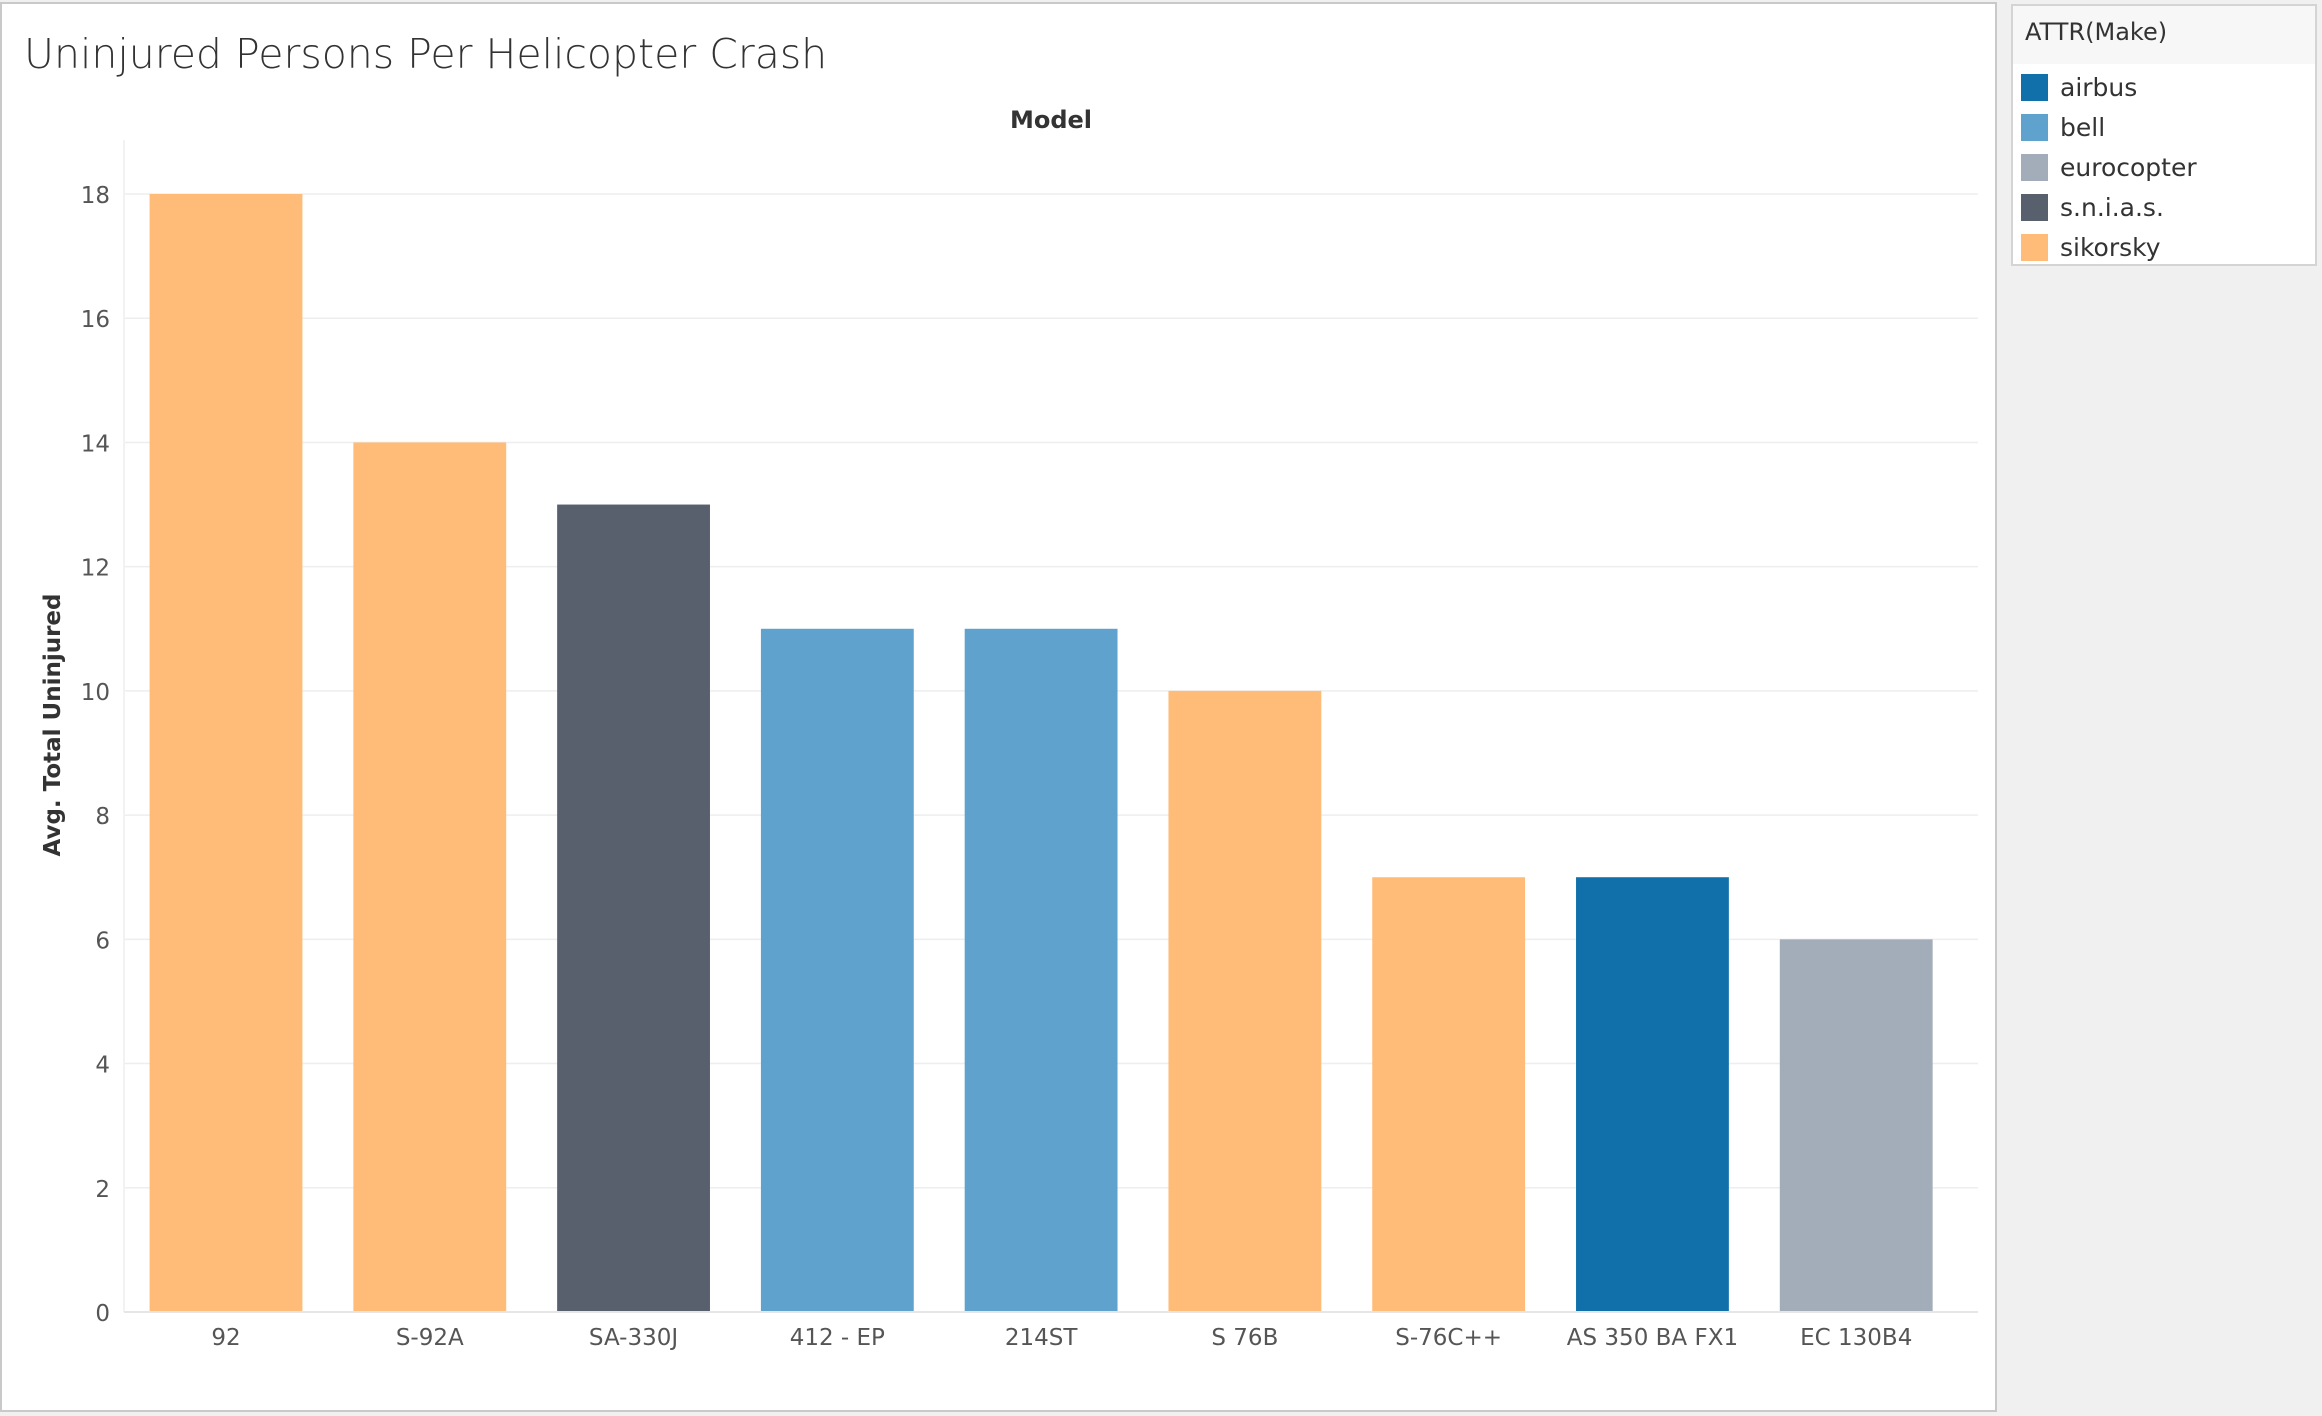  What do you see at coordinates (102, 817) in the screenshot?
I see `y-tick-label: 8` at bounding box center [102, 817].